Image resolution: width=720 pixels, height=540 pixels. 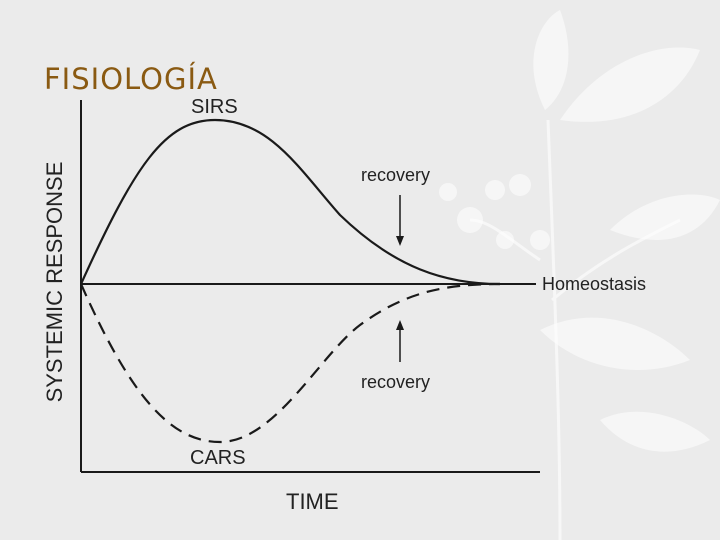 I want to click on slide-title: FISIOLOGÍA, so click(x=131, y=79).